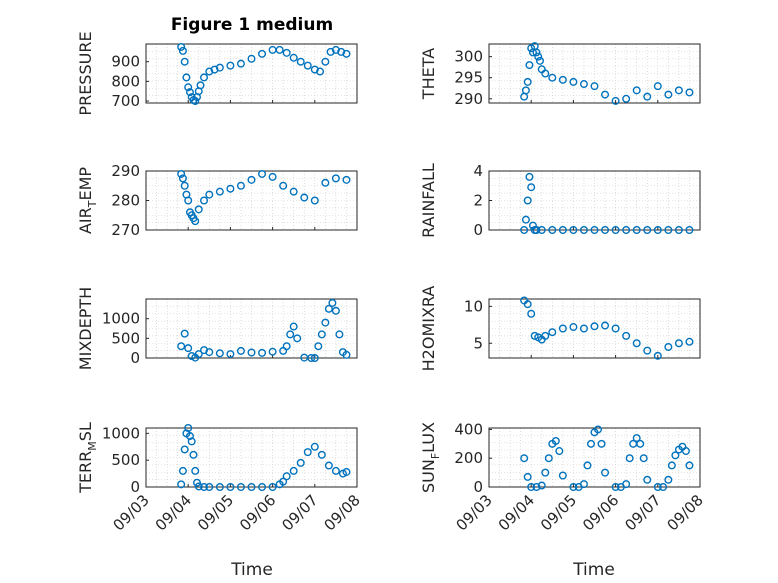 The height and width of the screenshot is (583, 778). Describe the element at coordinates (125, 62) in the screenshot. I see `y-tick-label: 900` at that location.